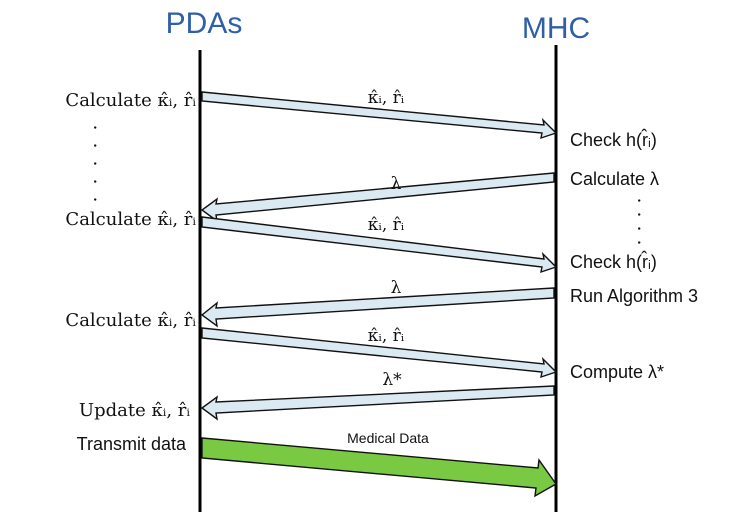 The height and width of the screenshot is (520, 732). What do you see at coordinates (396, 184) in the screenshot?
I see `arrow-label-2: λ` at bounding box center [396, 184].